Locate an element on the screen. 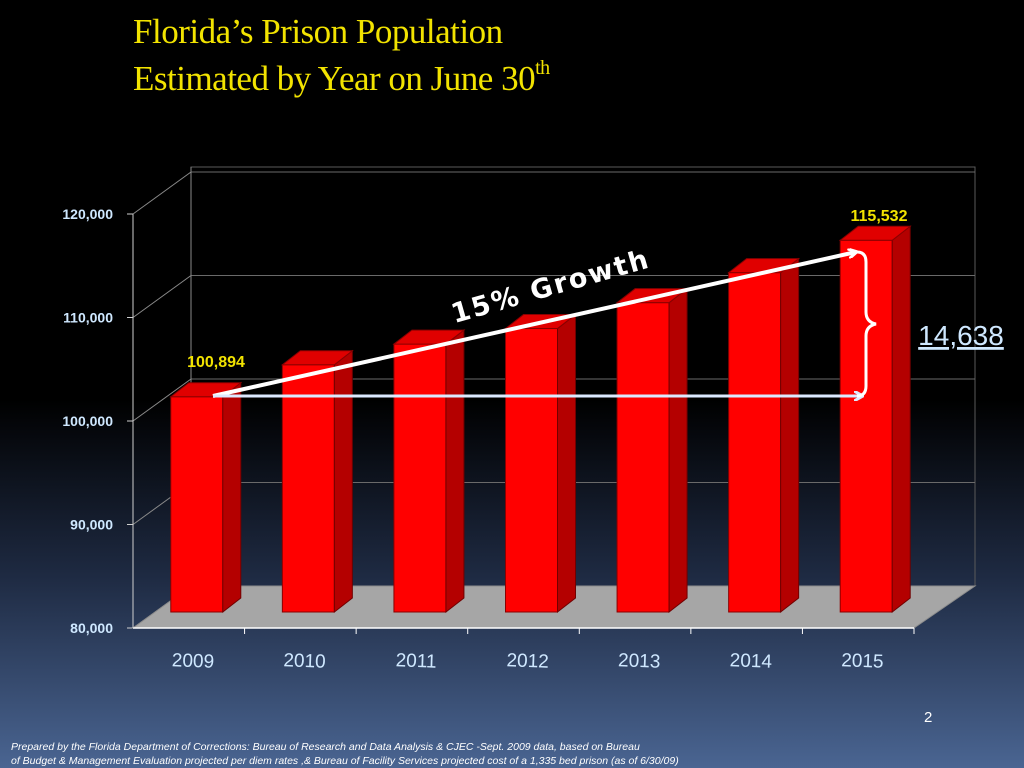  title-line-2: Estimated by Year on June 30th is located at coordinates (341, 78).